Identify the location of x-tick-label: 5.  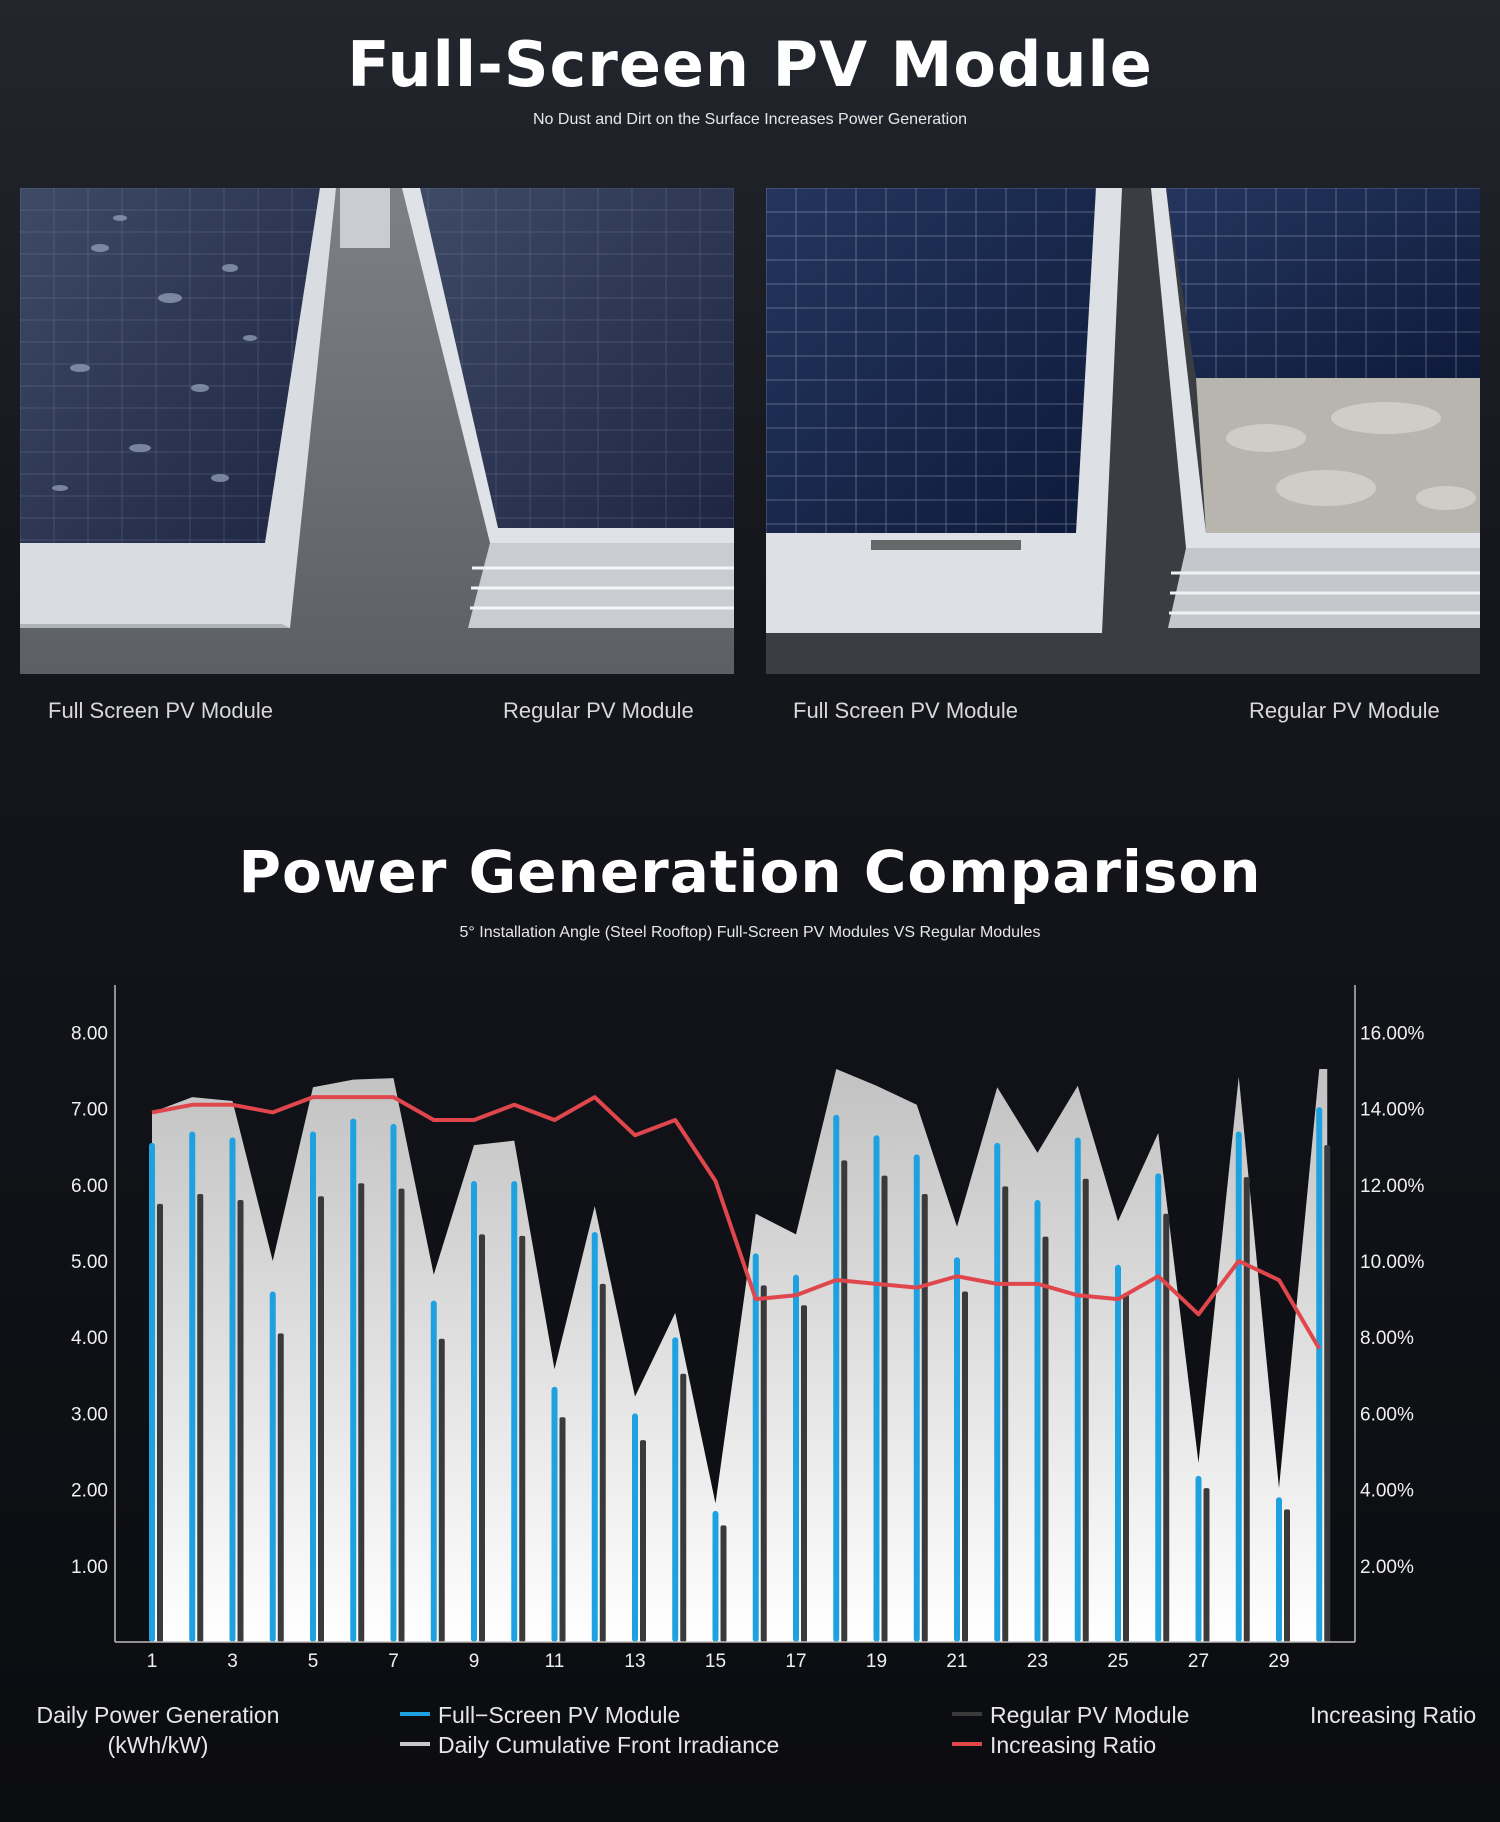
(313, 1661).